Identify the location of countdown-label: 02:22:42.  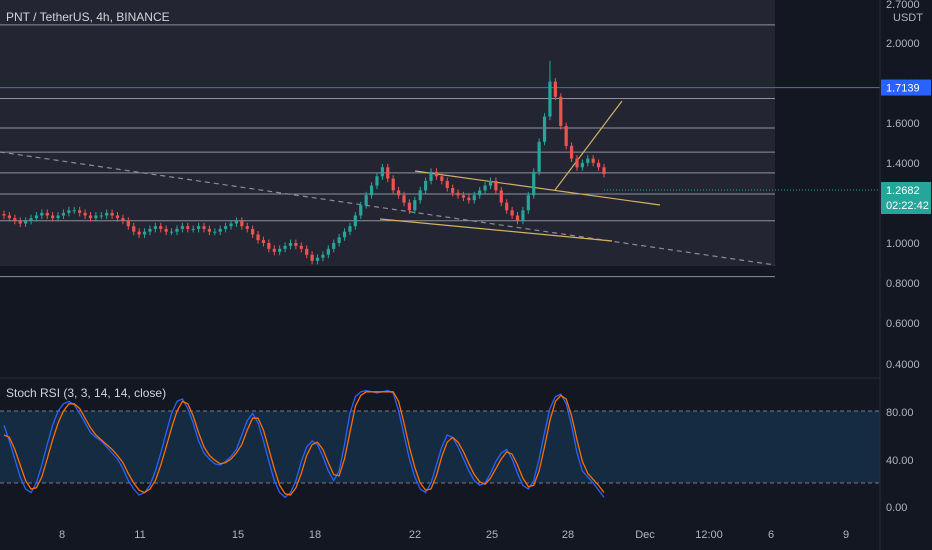
(907, 206).